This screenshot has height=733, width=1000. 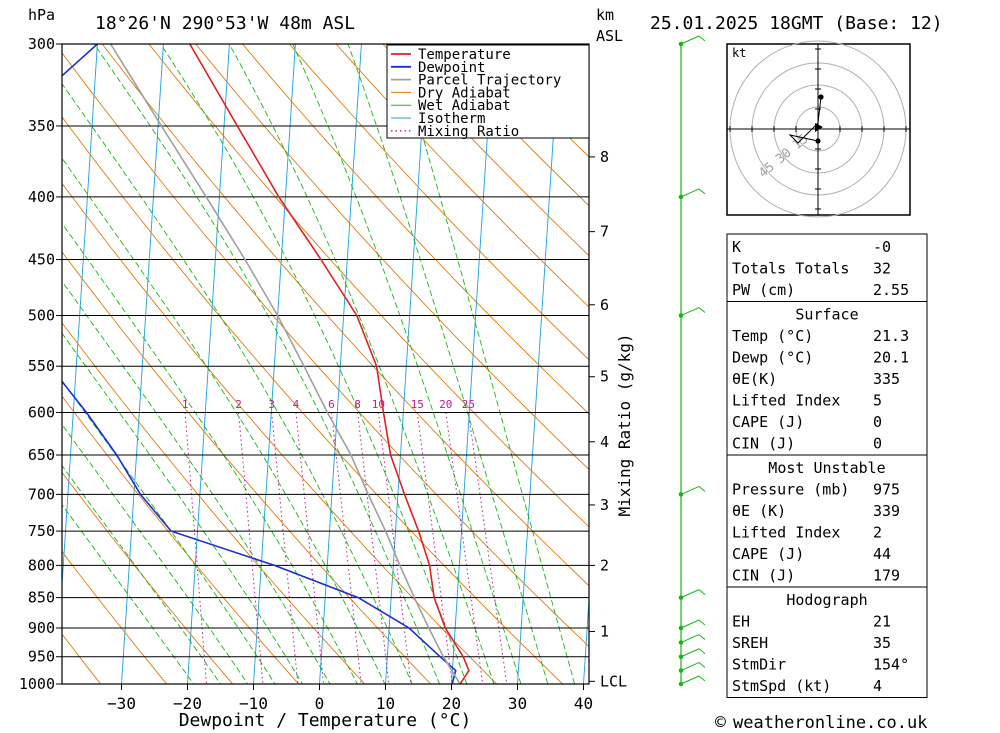 I want to click on mixing-ratio-label: 25, so click(x=468, y=404).